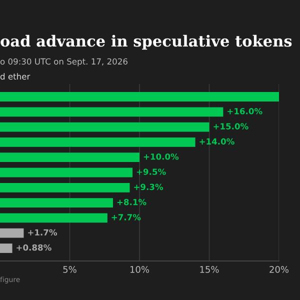 This screenshot has height=300, width=300. What do you see at coordinates (15, 76) in the screenshot?
I see `text: d ether` at bounding box center [15, 76].